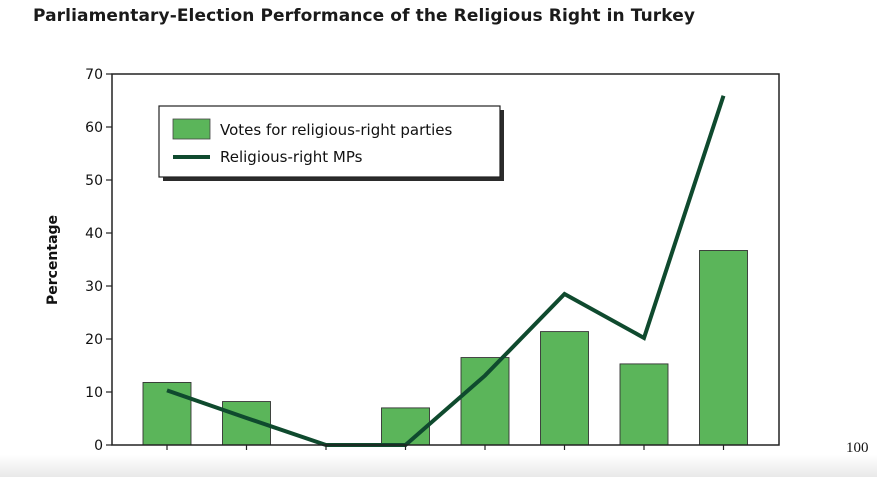 Image resolution: width=877 pixels, height=477 pixels. I want to click on y-tick-label: 10, so click(94, 393).